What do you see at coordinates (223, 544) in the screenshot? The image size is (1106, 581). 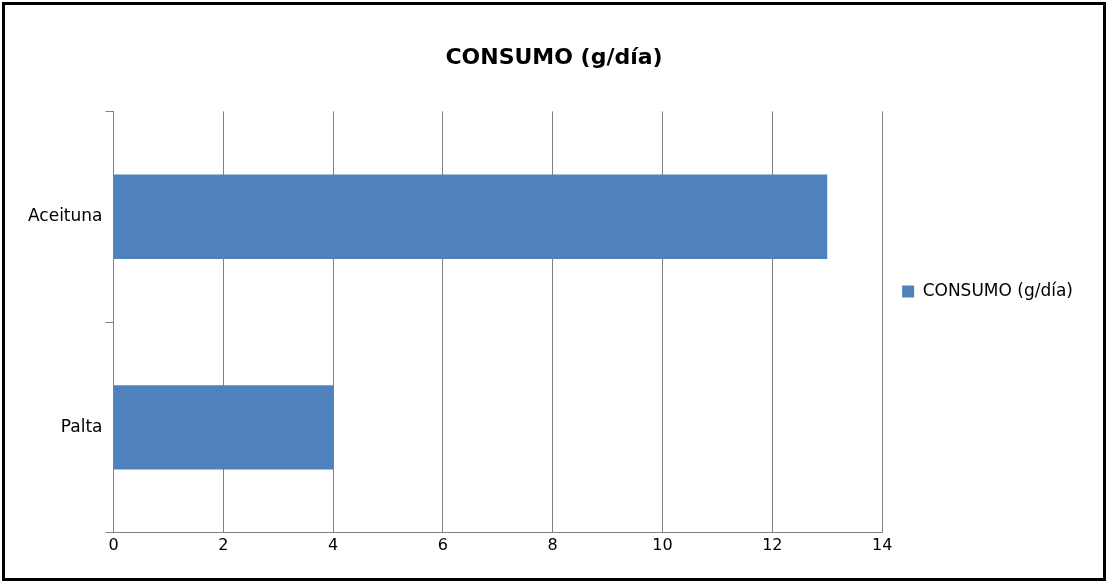 I see `x-tick-label: 2` at bounding box center [223, 544].